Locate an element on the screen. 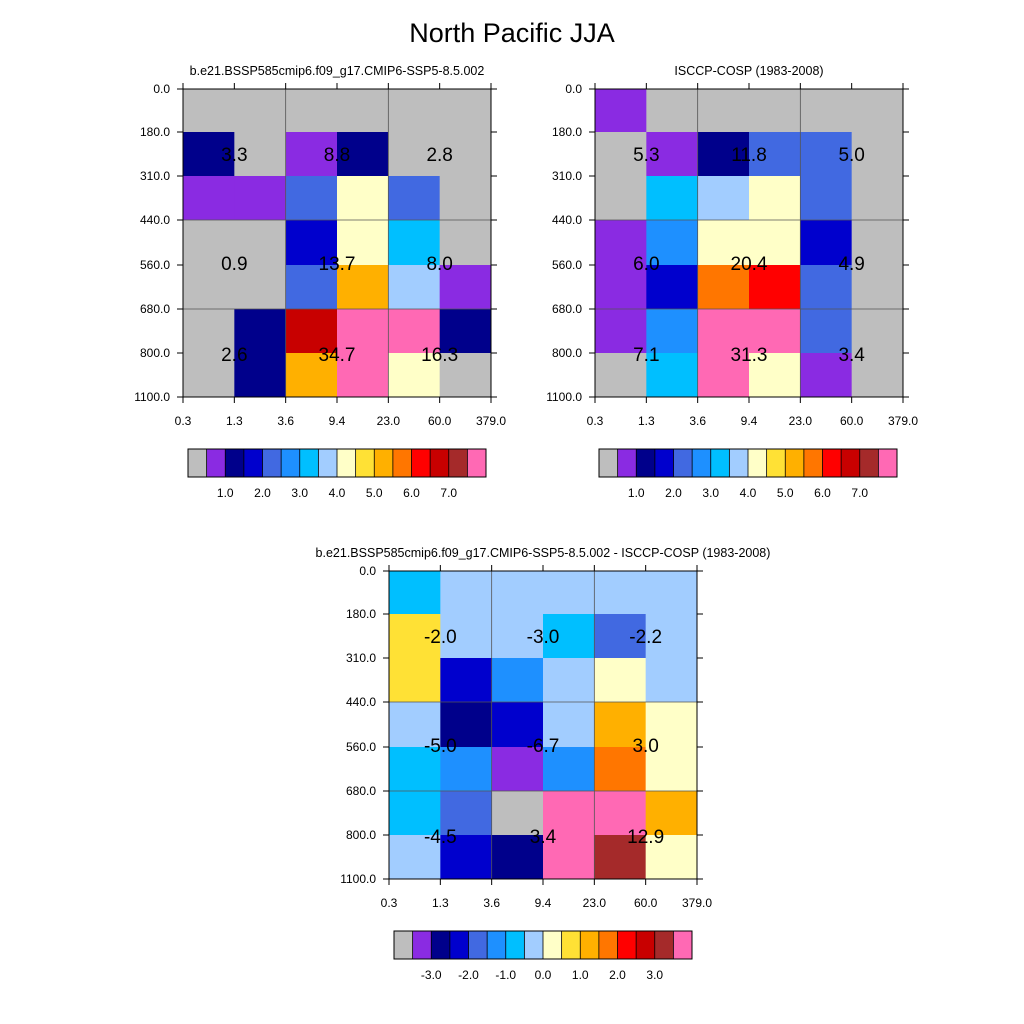 Image resolution: width=1024 pixels, height=1024 pixels. colorbar-label: 1.0 is located at coordinates (580, 975).